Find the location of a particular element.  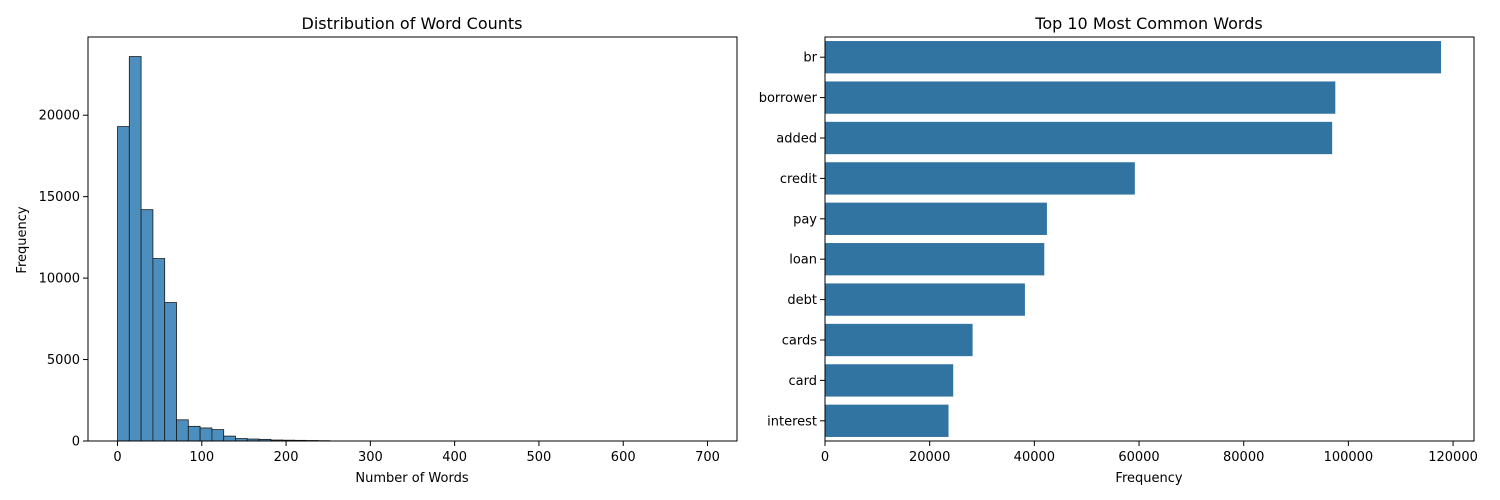

bar-chart-x-tick-label: 80000 is located at coordinates (1243, 457).